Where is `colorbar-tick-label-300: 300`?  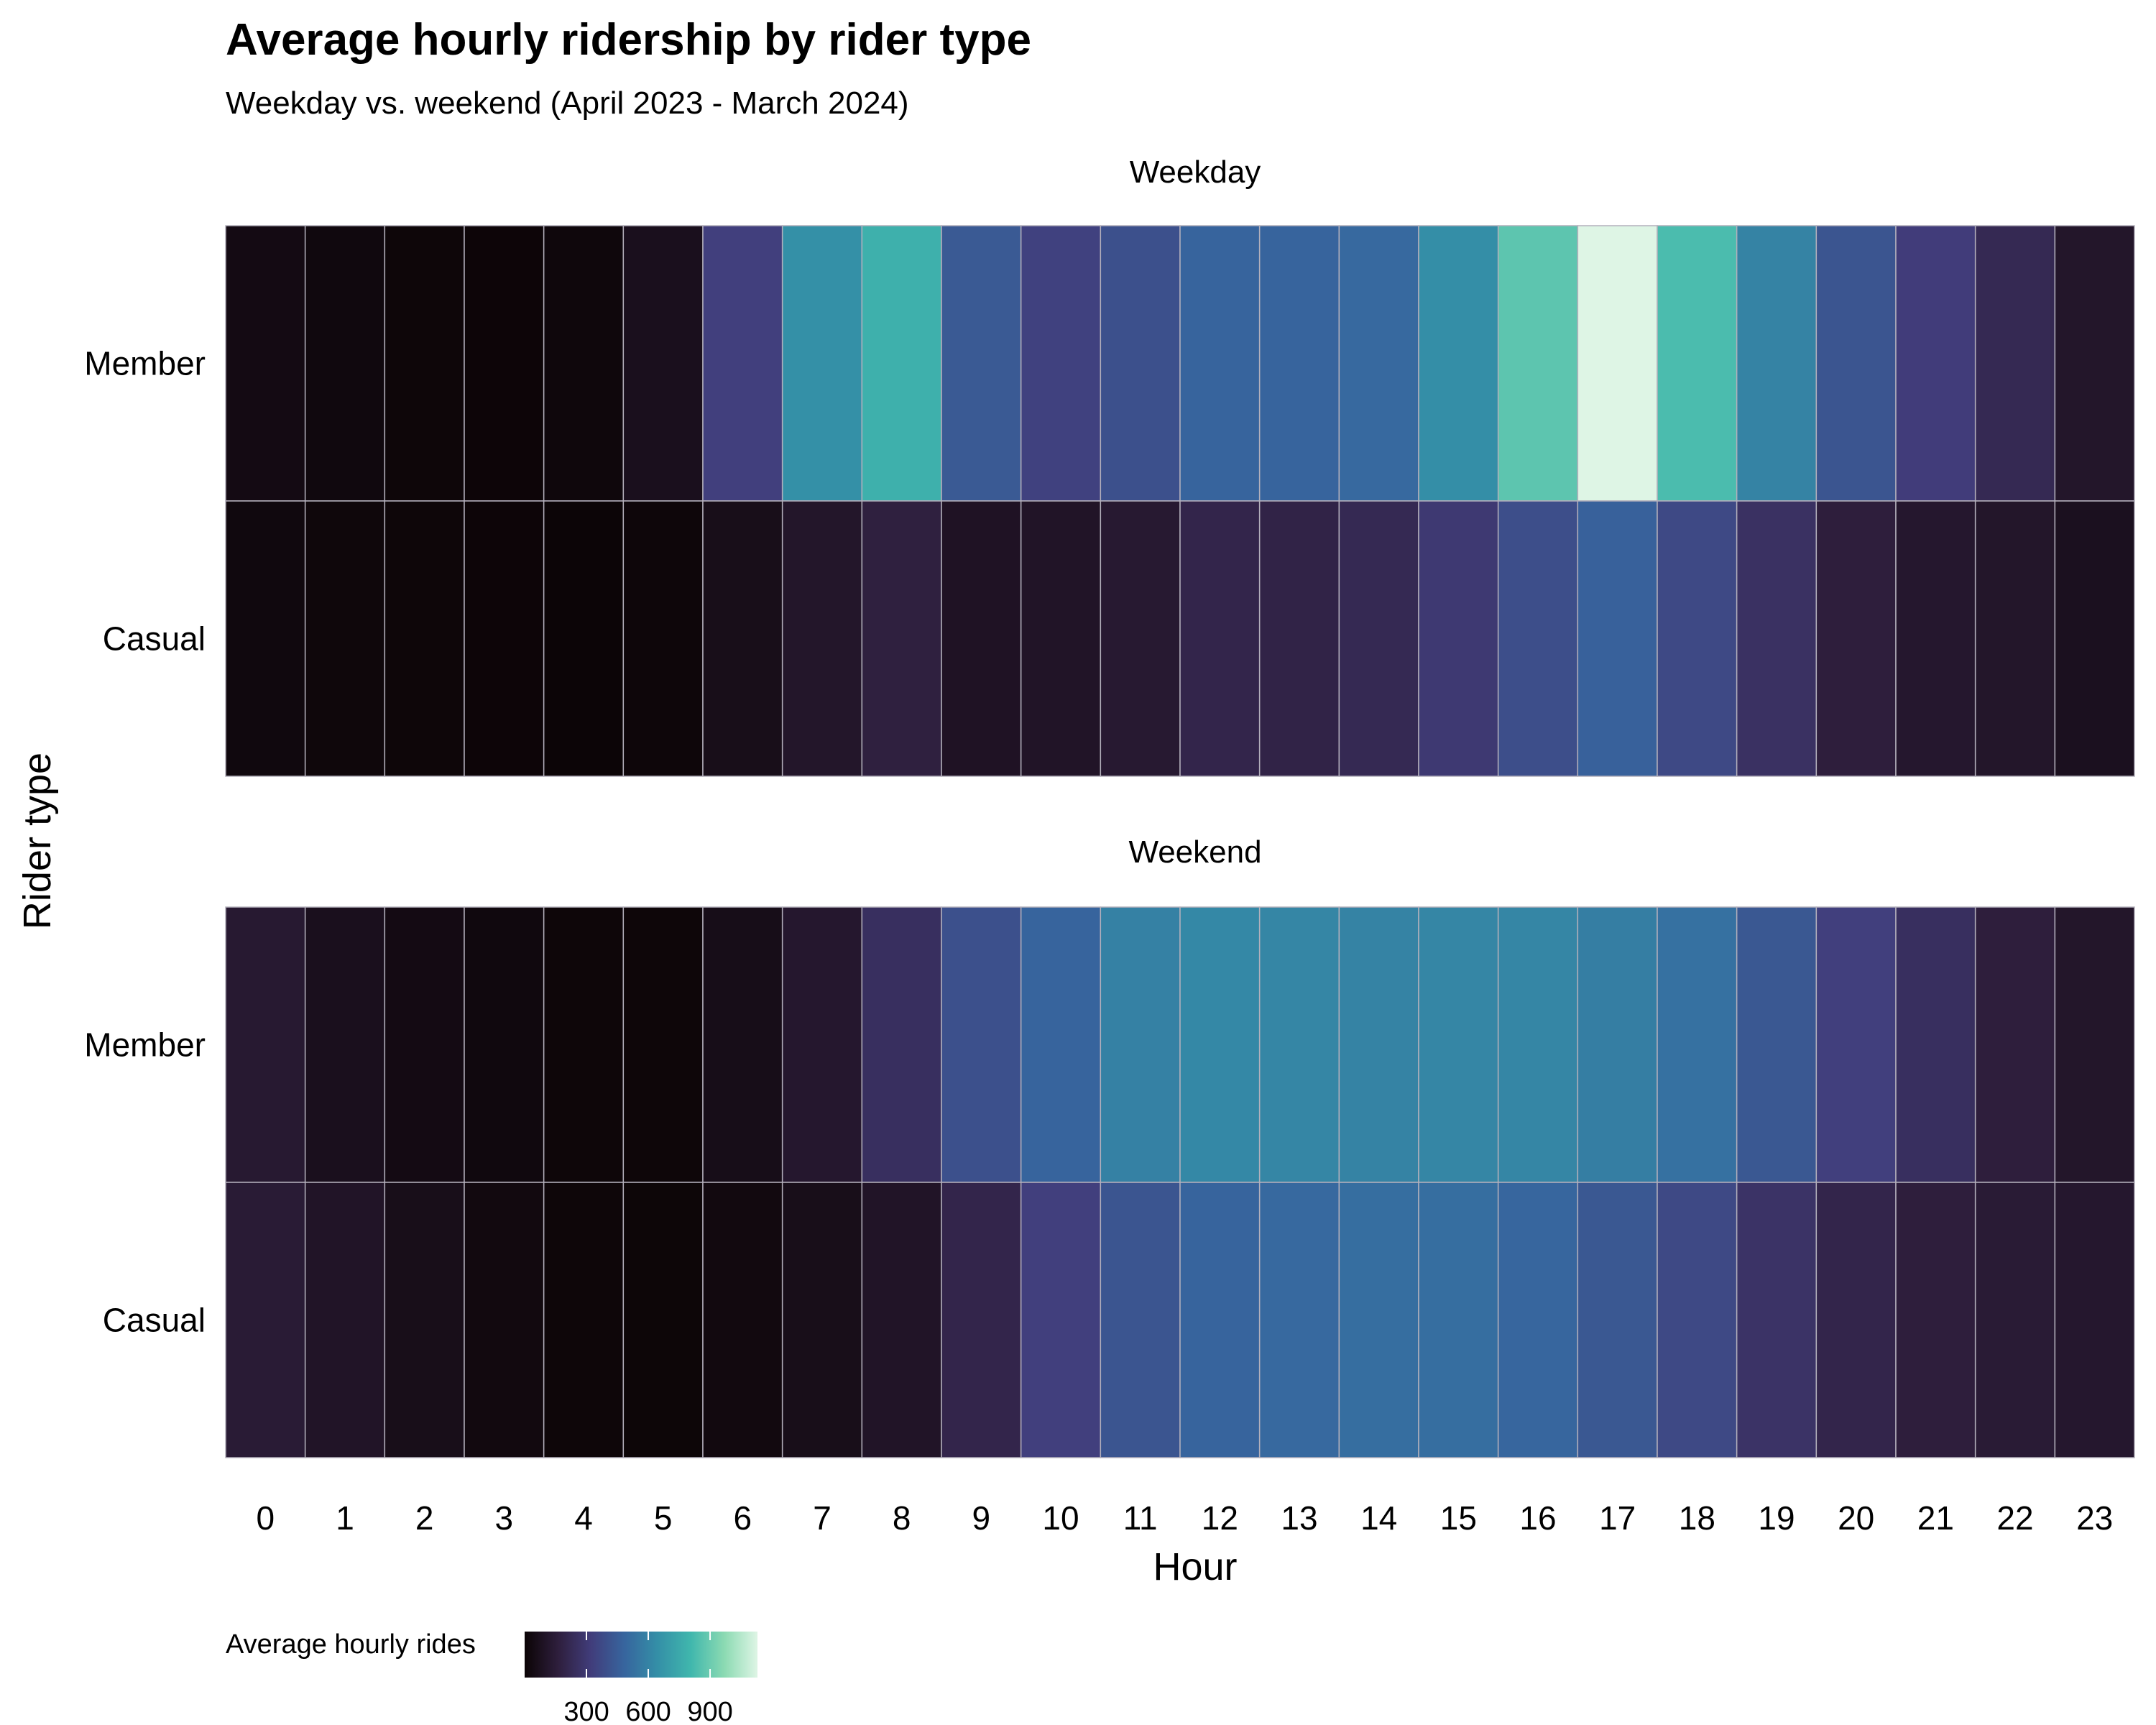
colorbar-tick-label-300: 300 is located at coordinates (586, 1711).